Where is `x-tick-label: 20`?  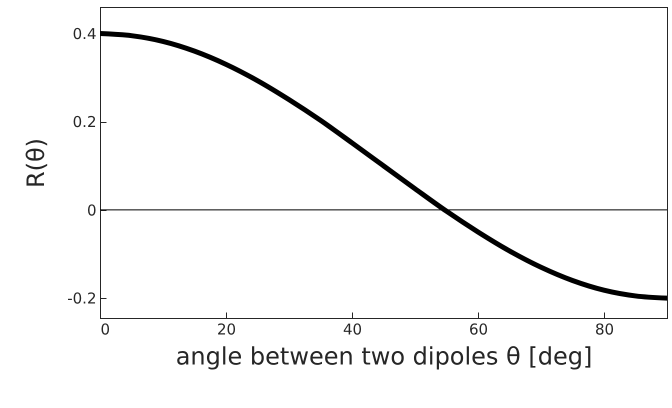 x-tick-label: 20 is located at coordinates (226, 329).